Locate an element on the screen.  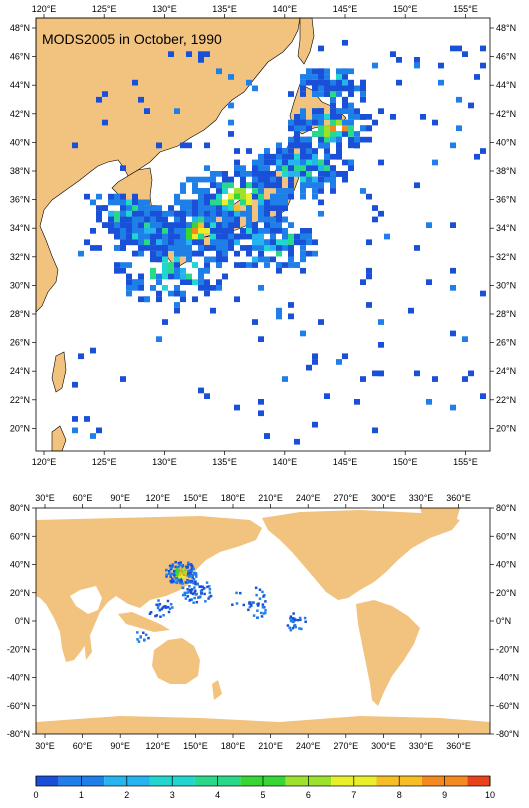
top-lat-label-right: 34°N is located at coordinates (506, 228).